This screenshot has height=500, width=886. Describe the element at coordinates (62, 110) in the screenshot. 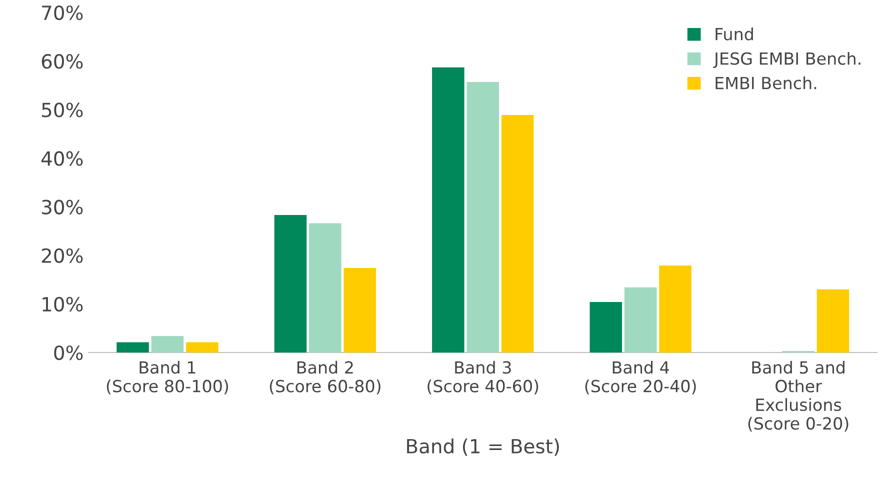

I see `y-tick-label: 50%` at that location.